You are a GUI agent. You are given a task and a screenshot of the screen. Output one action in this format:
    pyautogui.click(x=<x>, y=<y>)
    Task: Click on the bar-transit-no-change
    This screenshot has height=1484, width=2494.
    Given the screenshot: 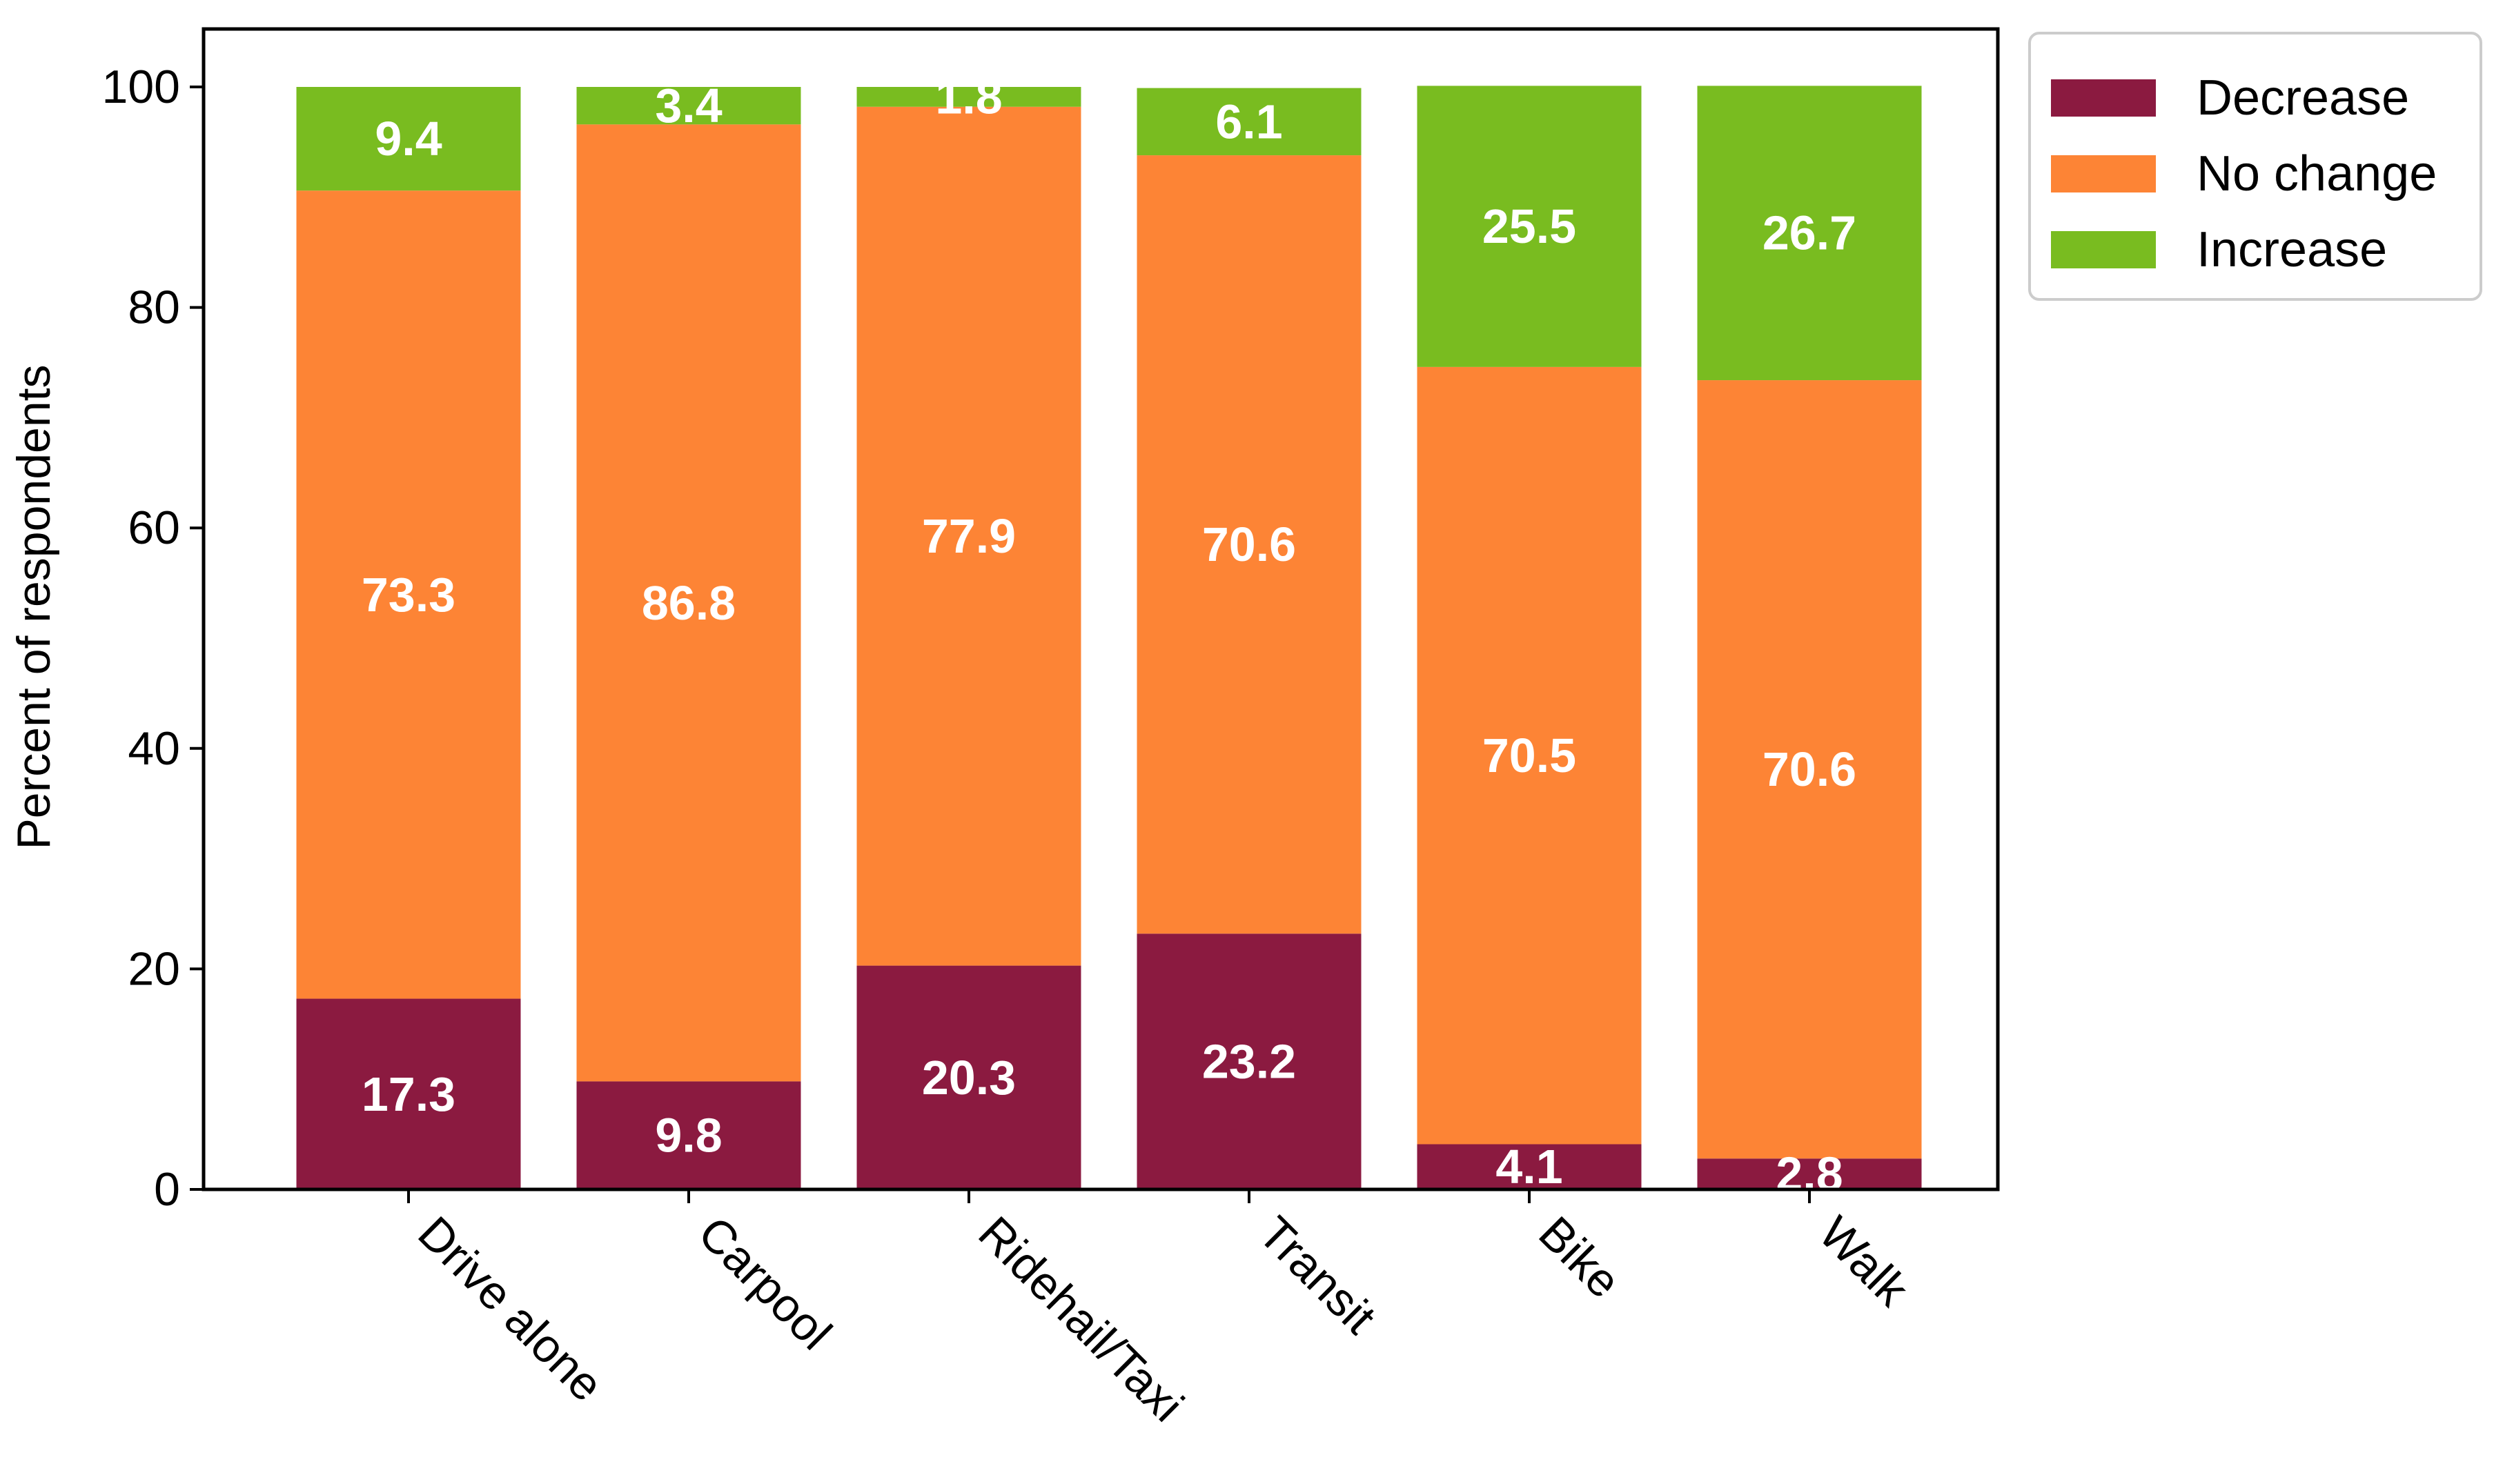 What is the action you would take?
    pyautogui.click(x=1249, y=544)
    